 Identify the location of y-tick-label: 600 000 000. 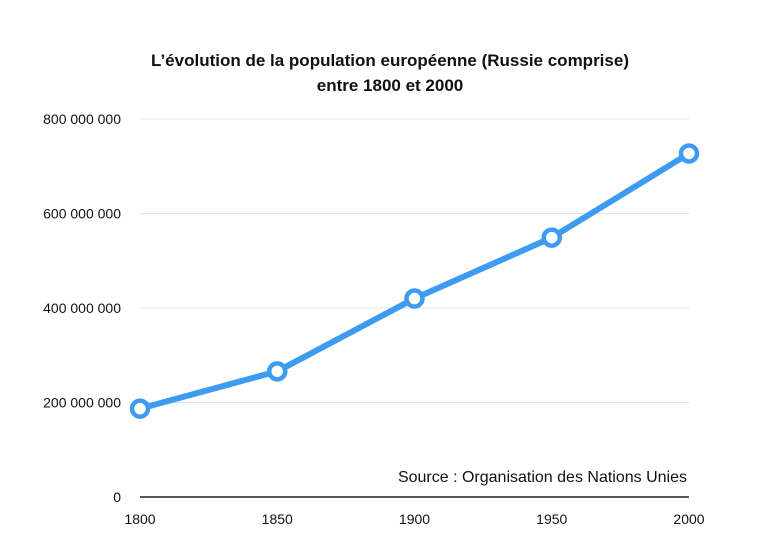
(82, 214).